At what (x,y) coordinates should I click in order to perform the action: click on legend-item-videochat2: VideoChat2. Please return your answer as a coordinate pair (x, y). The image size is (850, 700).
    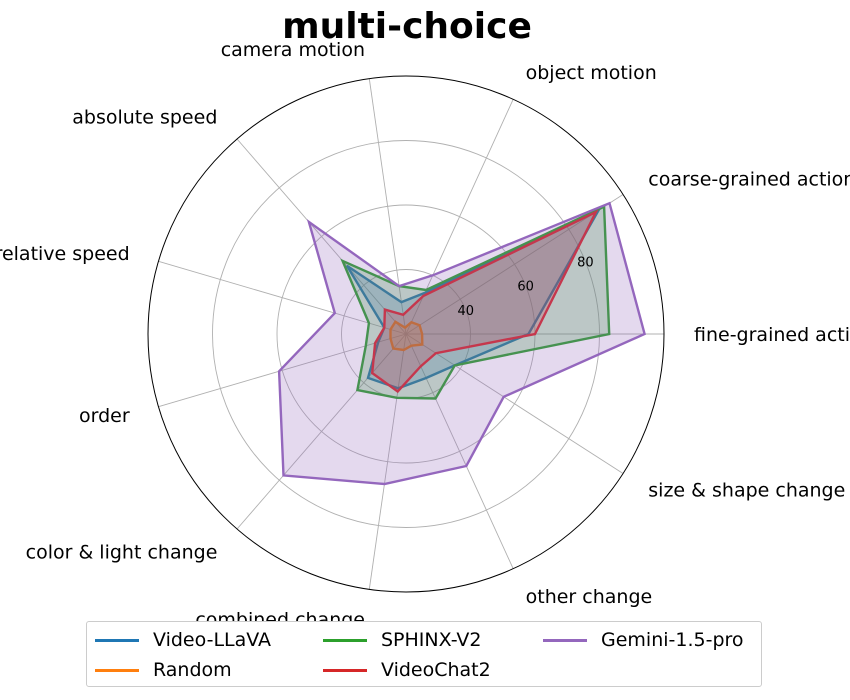
    Looking at the image, I should click on (407, 670).